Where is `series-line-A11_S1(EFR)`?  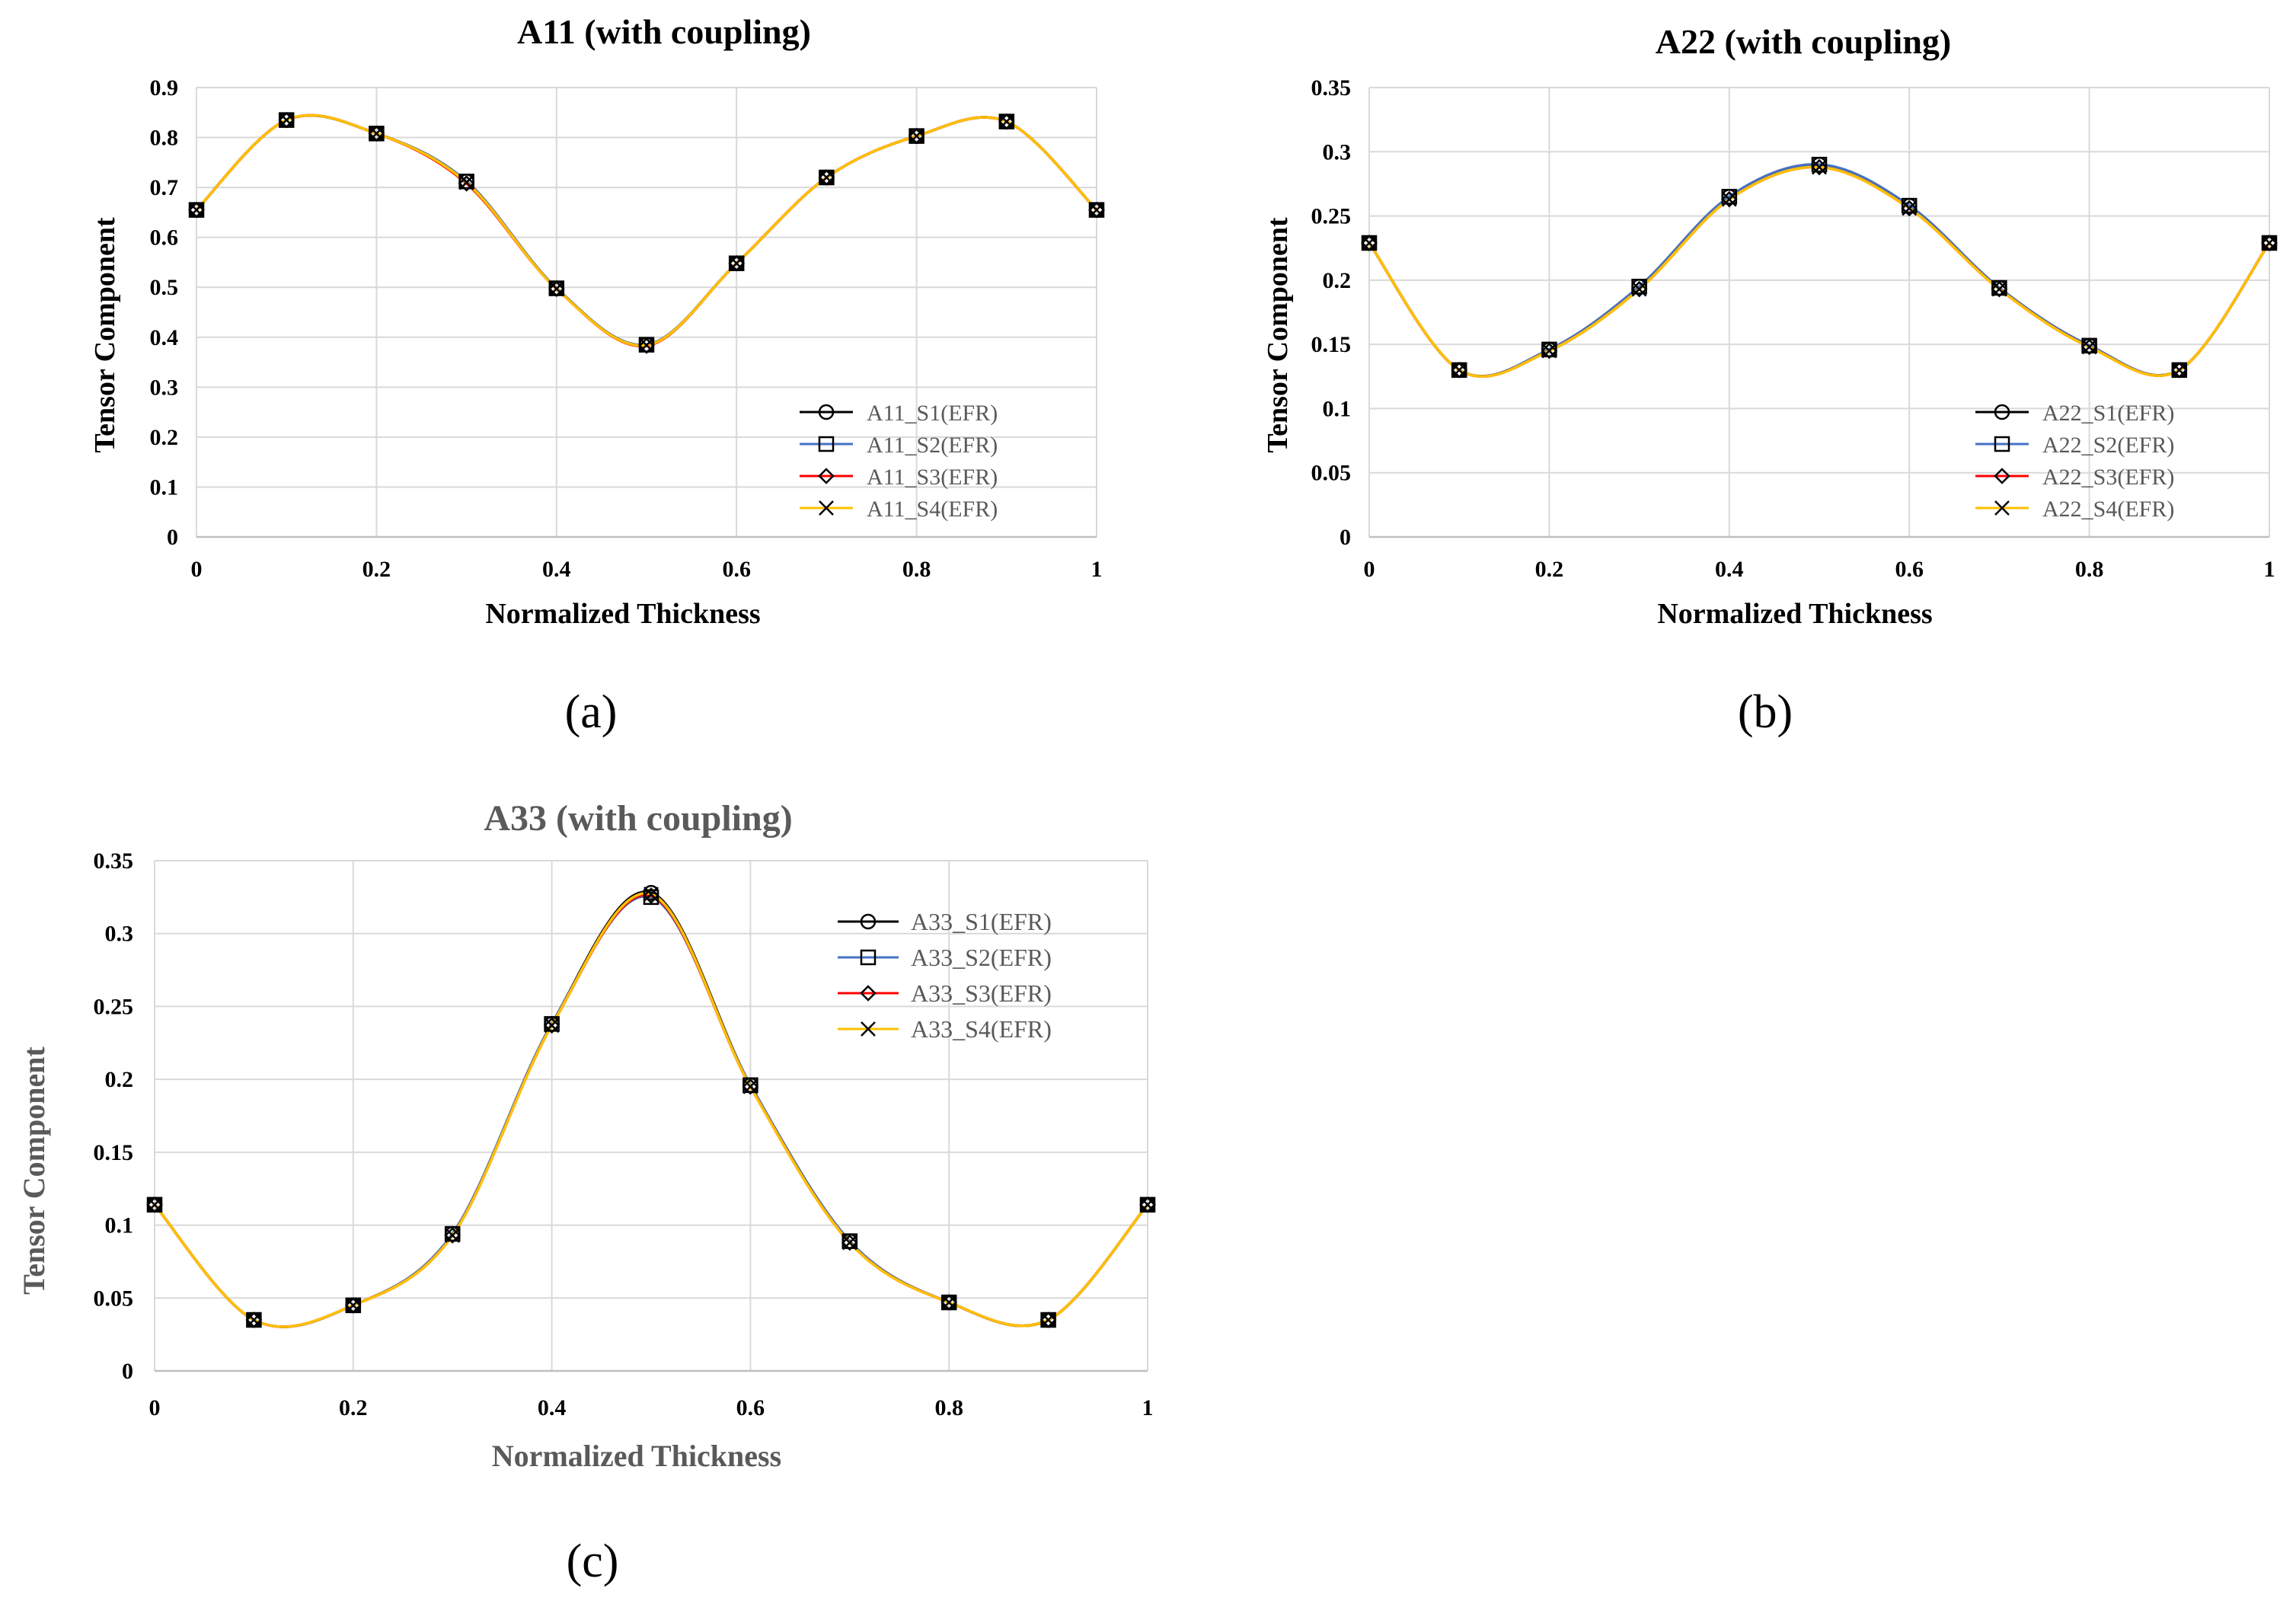 series-line-A11_S1(EFR) is located at coordinates (646, 230).